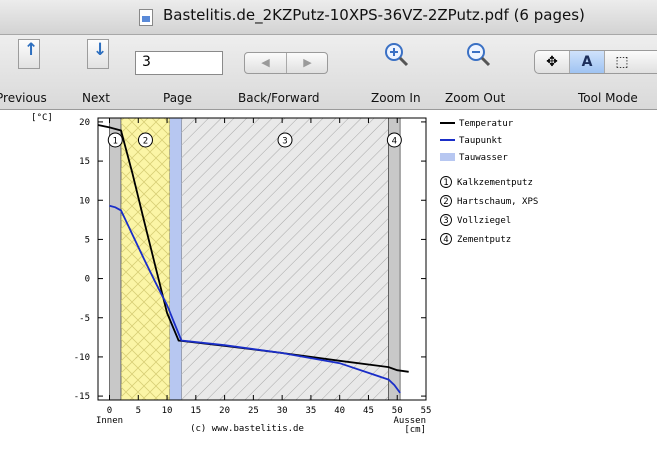 The height and width of the screenshot is (454, 657). Describe the element at coordinates (138, 411) in the screenshot. I see `x-tick-label: 5` at that location.